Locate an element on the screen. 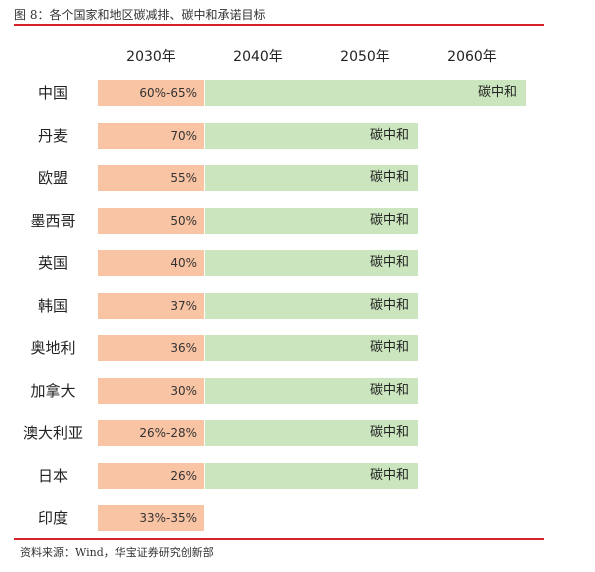 The image size is (595, 572). target-2030-bar: 33%-35% is located at coordinates (151, 518).